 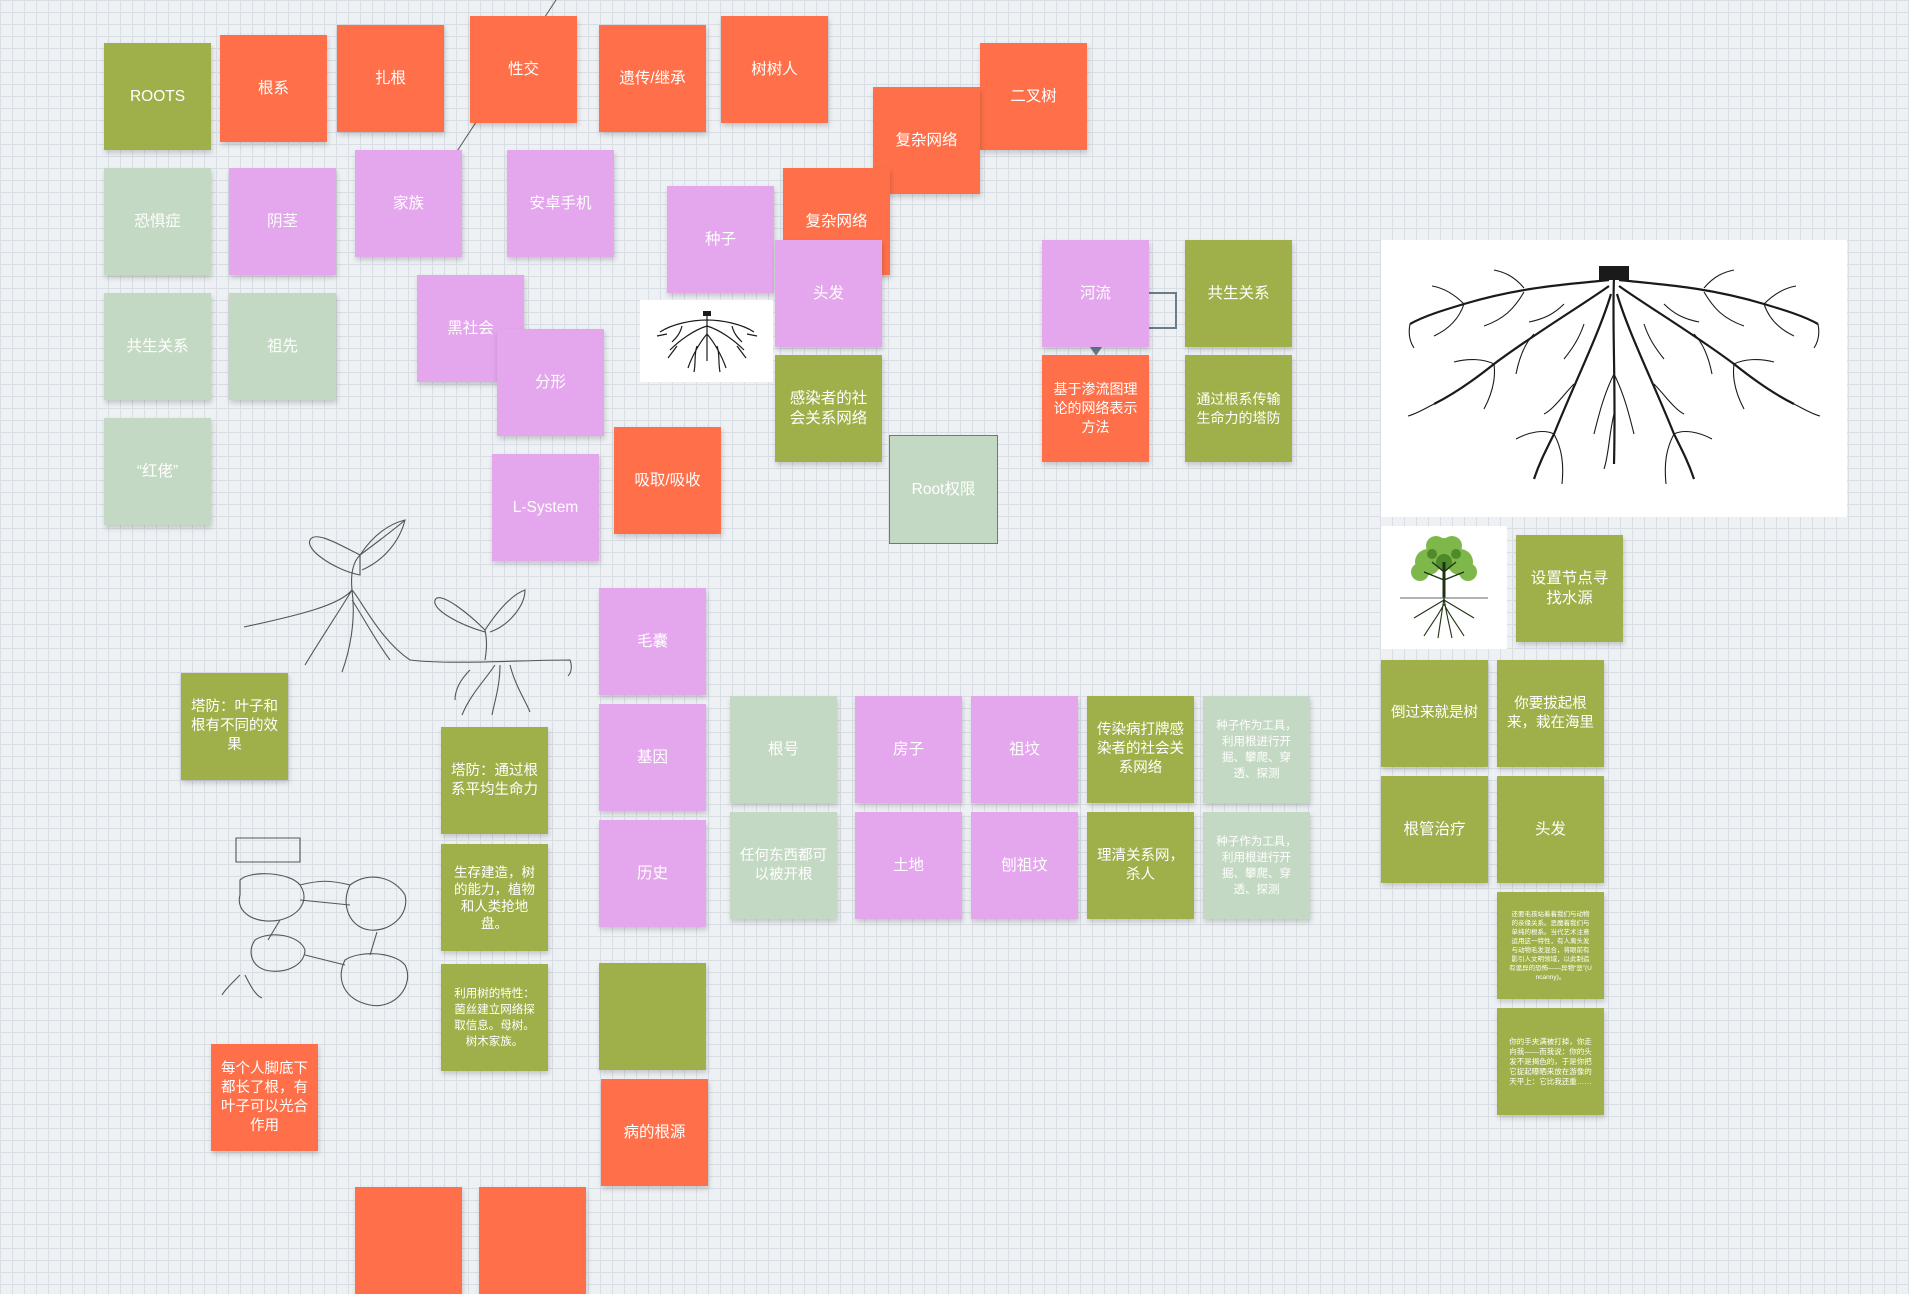 I want to click on note-everyone-rooted: 每个人脚底下都长了根，有叶子可以光合作用, so click(x=264, y=1097).